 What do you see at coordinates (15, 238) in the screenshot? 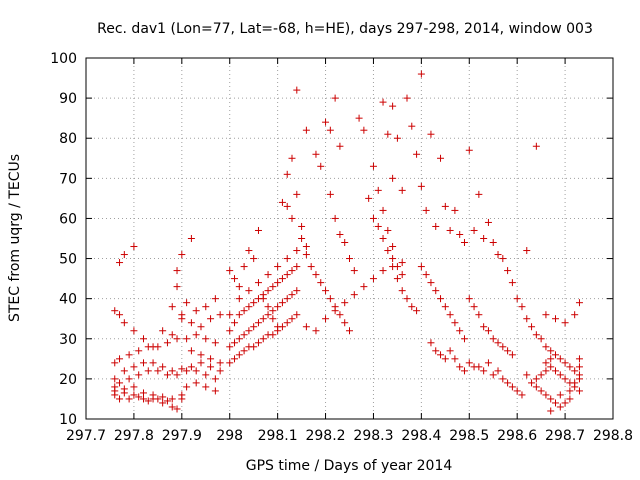
I see `y-axis-label: STEC from uqrg / TECUs` at bounding box center [15, 238].